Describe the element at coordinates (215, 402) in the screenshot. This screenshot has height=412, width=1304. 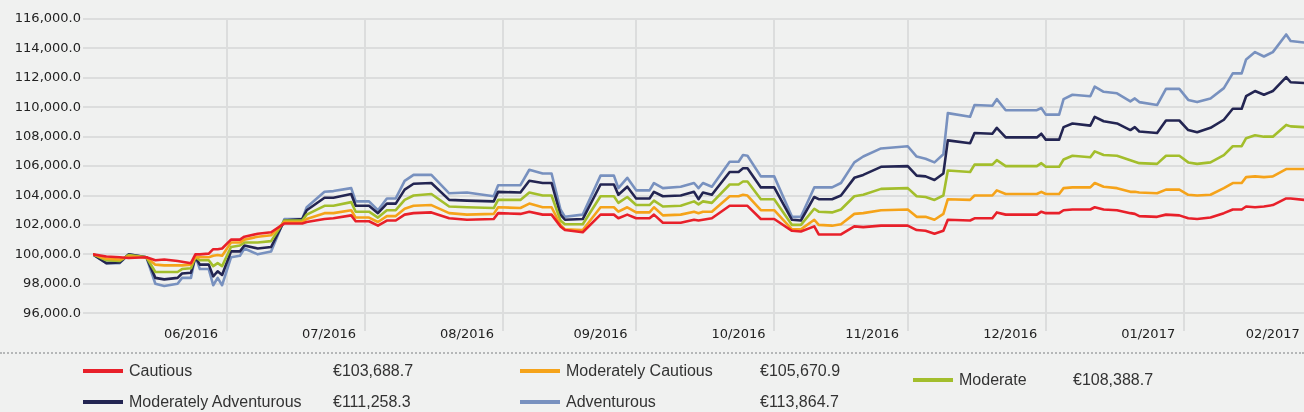
I see `legend-label: Moderately Adventurous` at that location.